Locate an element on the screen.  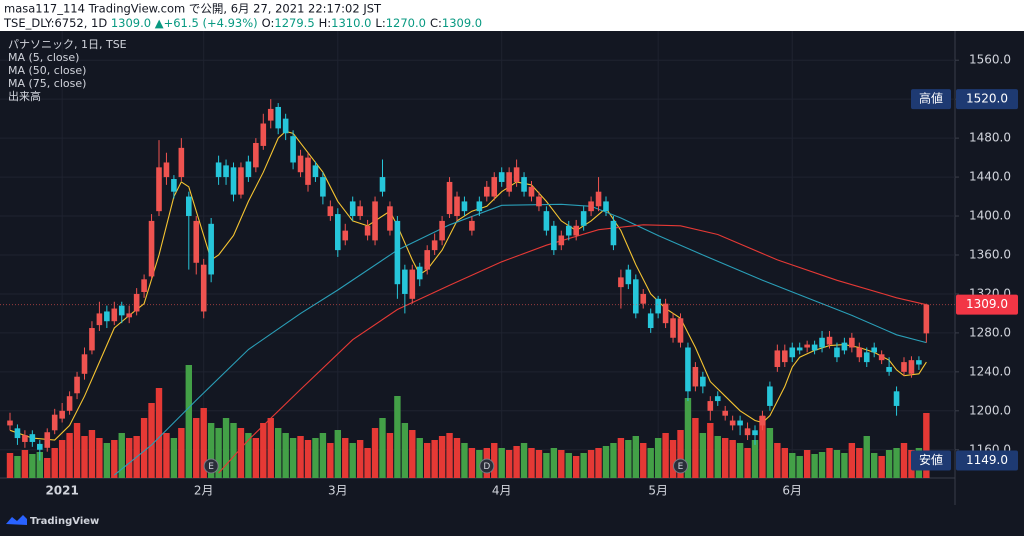
symbol: TSE_DLY:6752, 1D is located at coordinates (55, 23).